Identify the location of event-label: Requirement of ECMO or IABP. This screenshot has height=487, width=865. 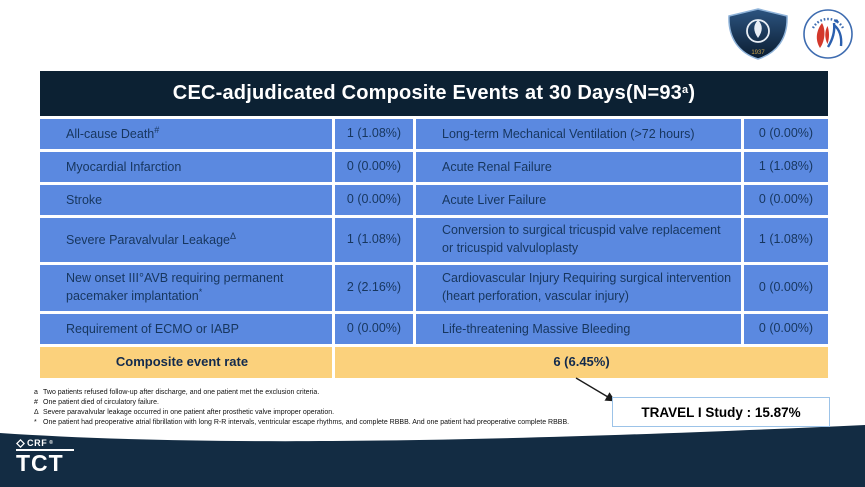
(152, 329).